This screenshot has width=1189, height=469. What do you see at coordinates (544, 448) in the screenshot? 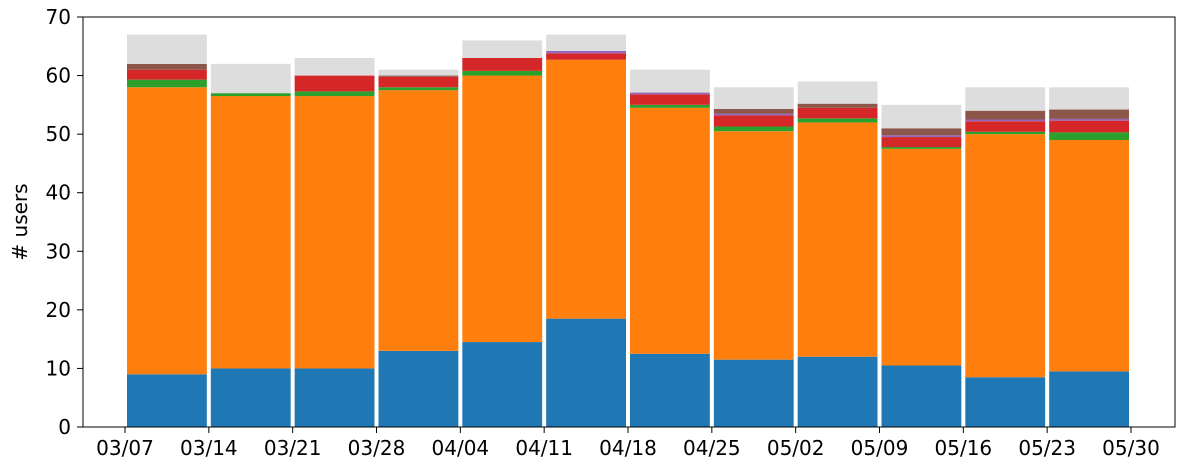
I see `x-tick-label: 04/11` at bounding box center [544, 448].